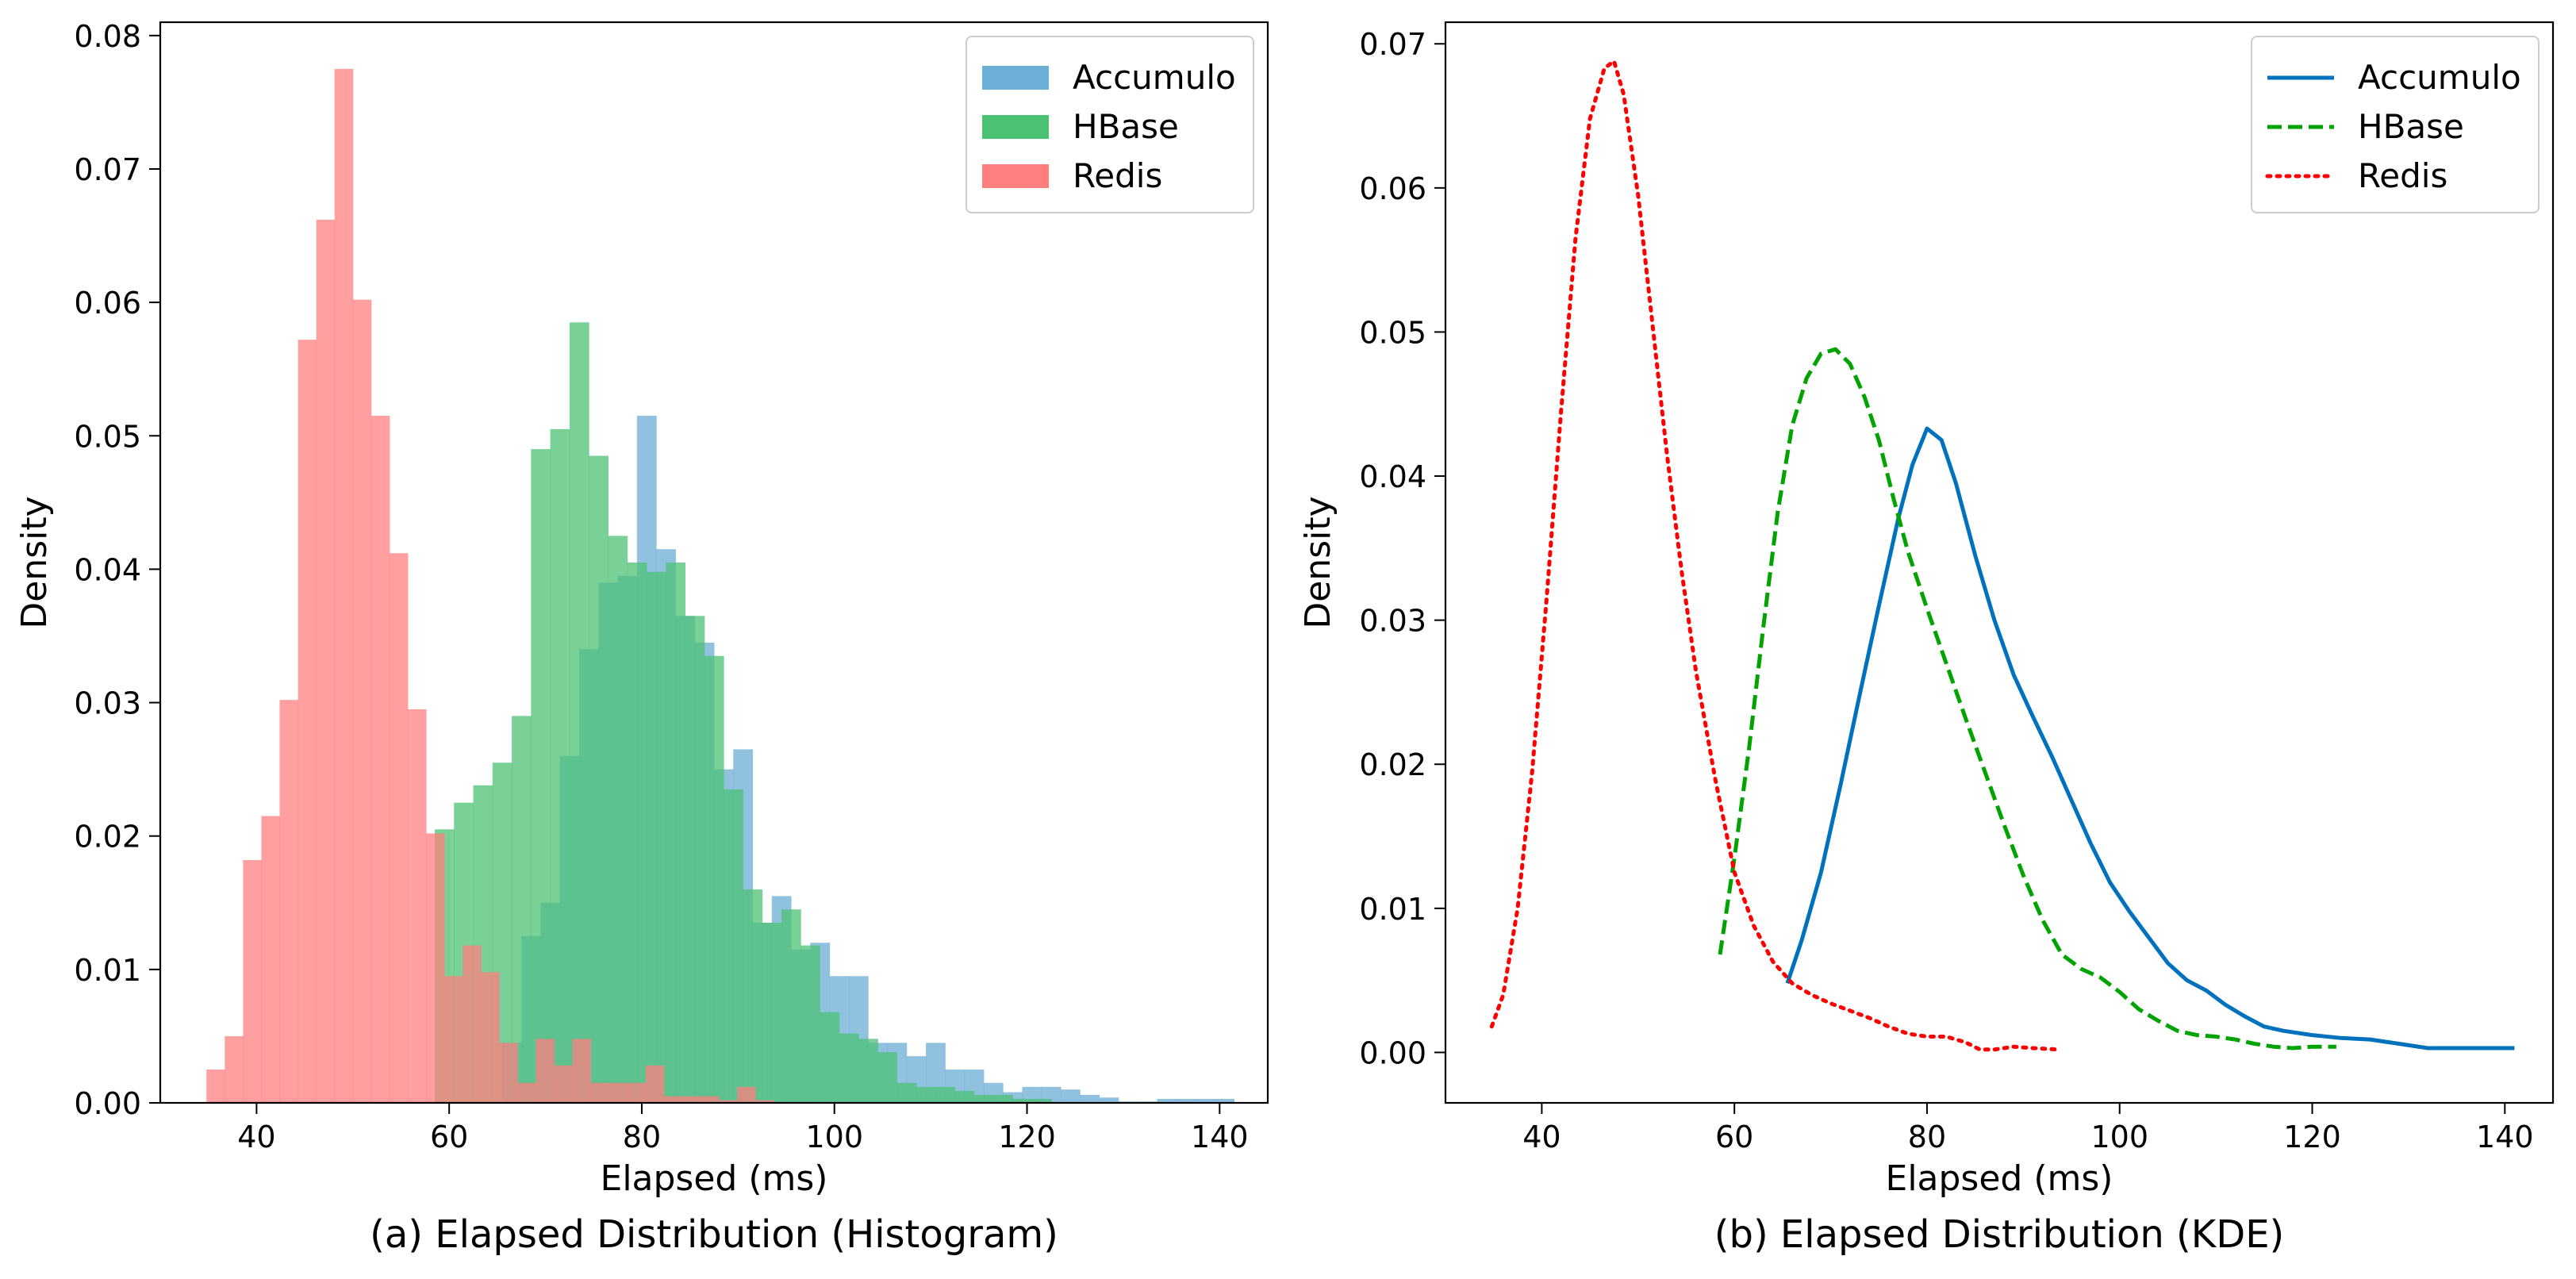 The image size is (2576, 1279). What do you see at coordinates (1392, 477) in the screenshot?
I see `y-tick-label: 0.04` at bounding box center [1392, 477].